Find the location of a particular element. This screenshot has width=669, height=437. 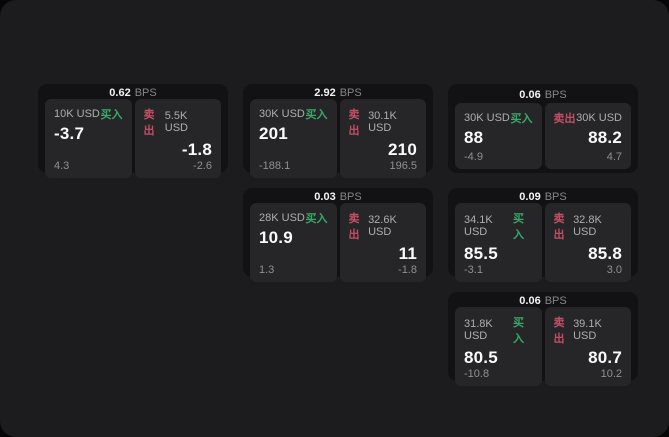

sell-size-label: 39.1K USD is located at coordinates (587, 330).